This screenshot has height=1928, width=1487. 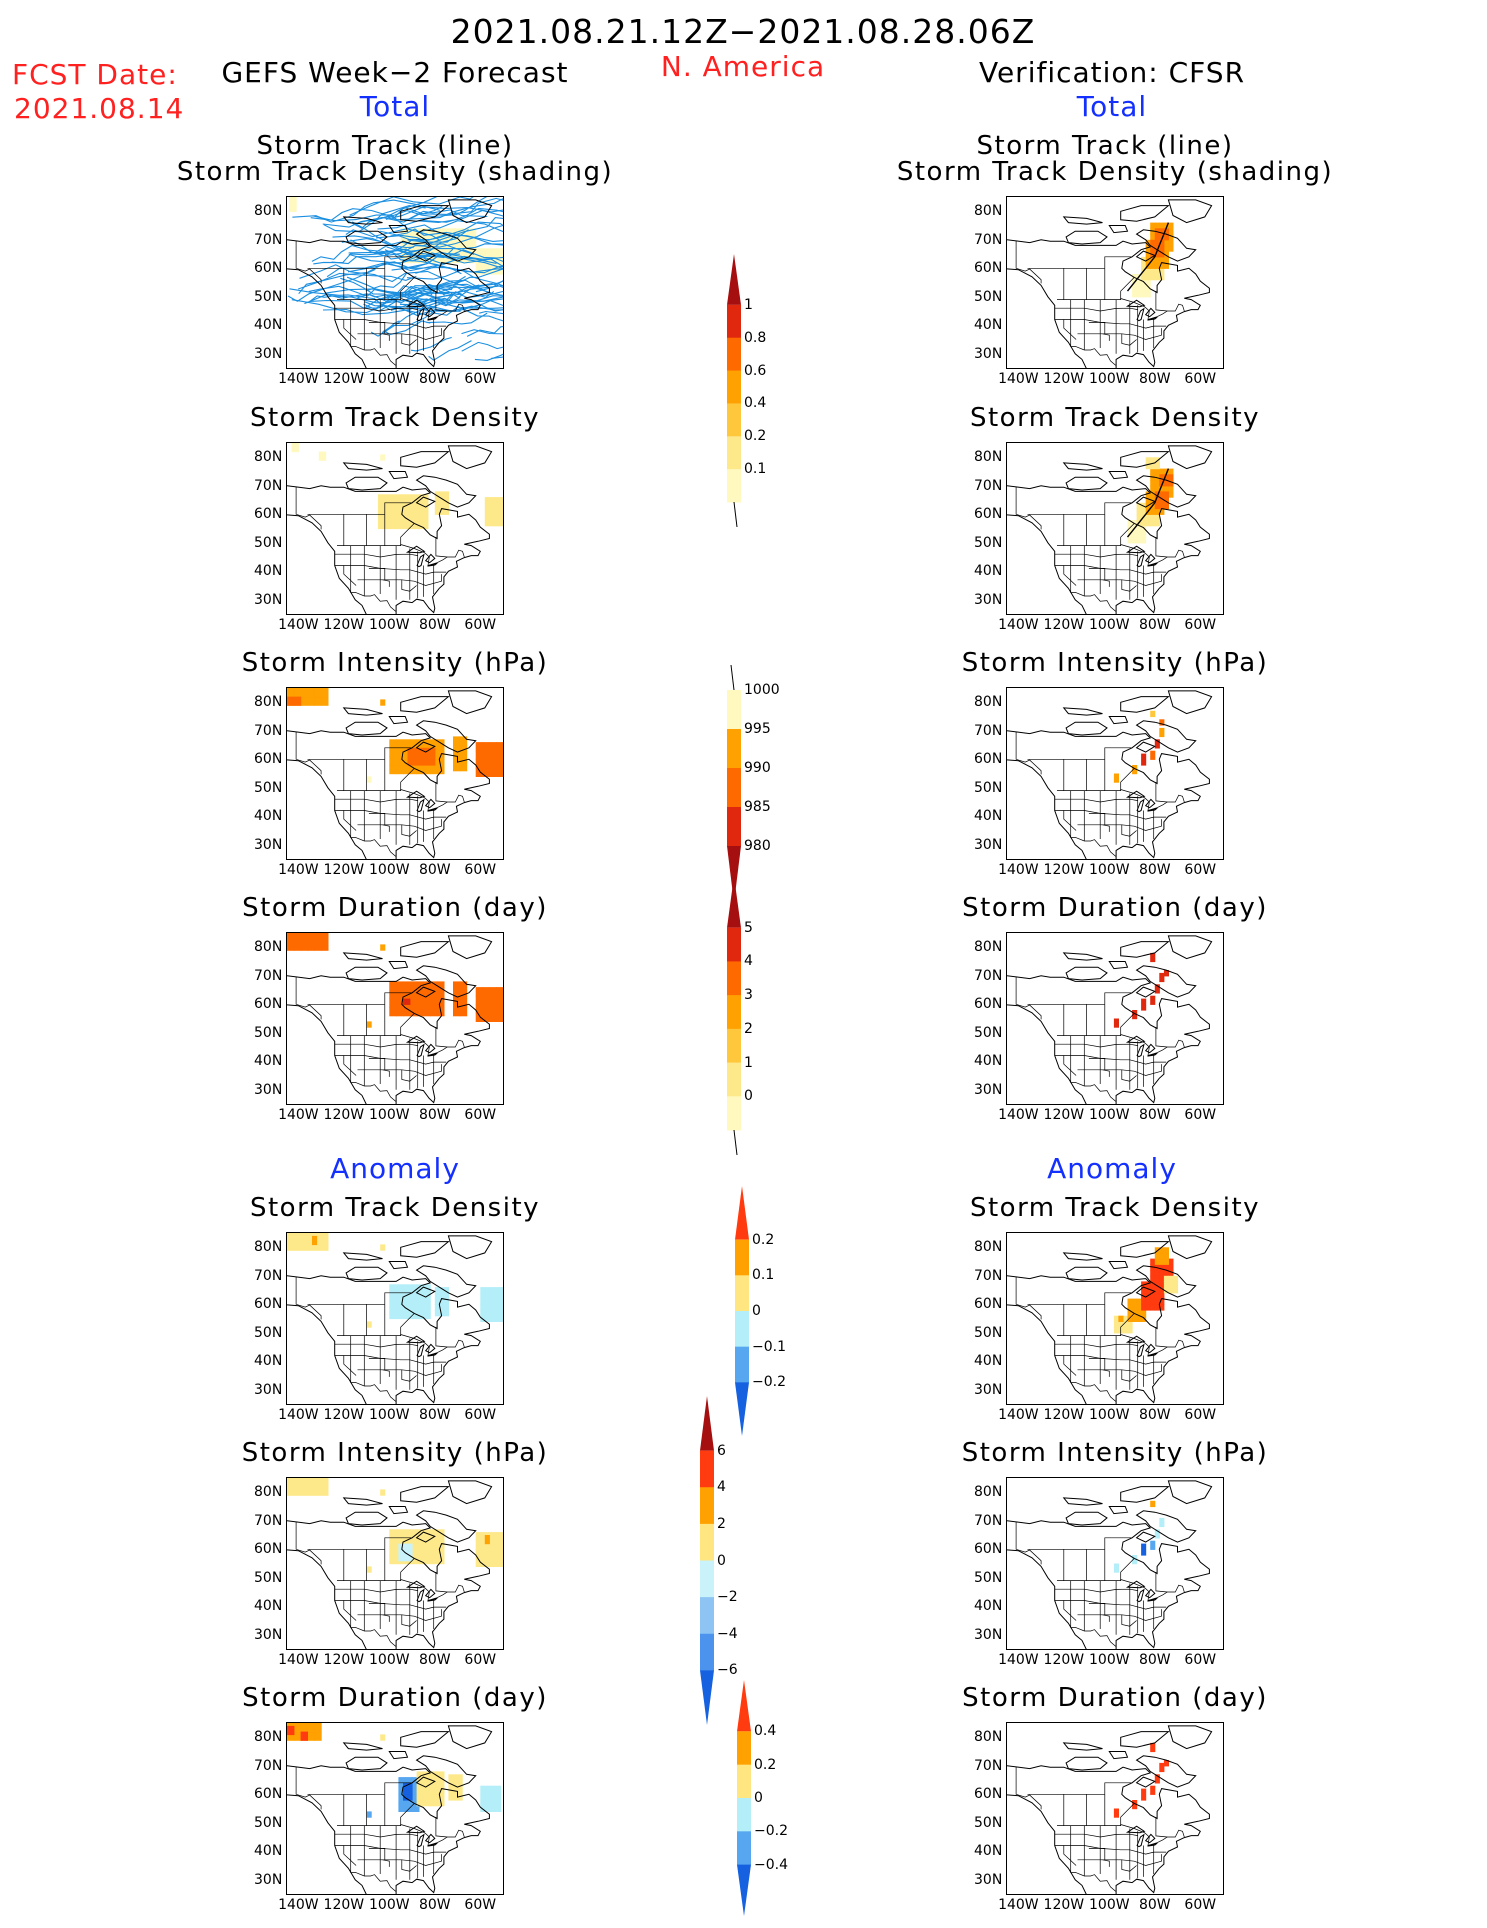 I want to click on colorbar-density_anom, so click(x=742, y=1311).